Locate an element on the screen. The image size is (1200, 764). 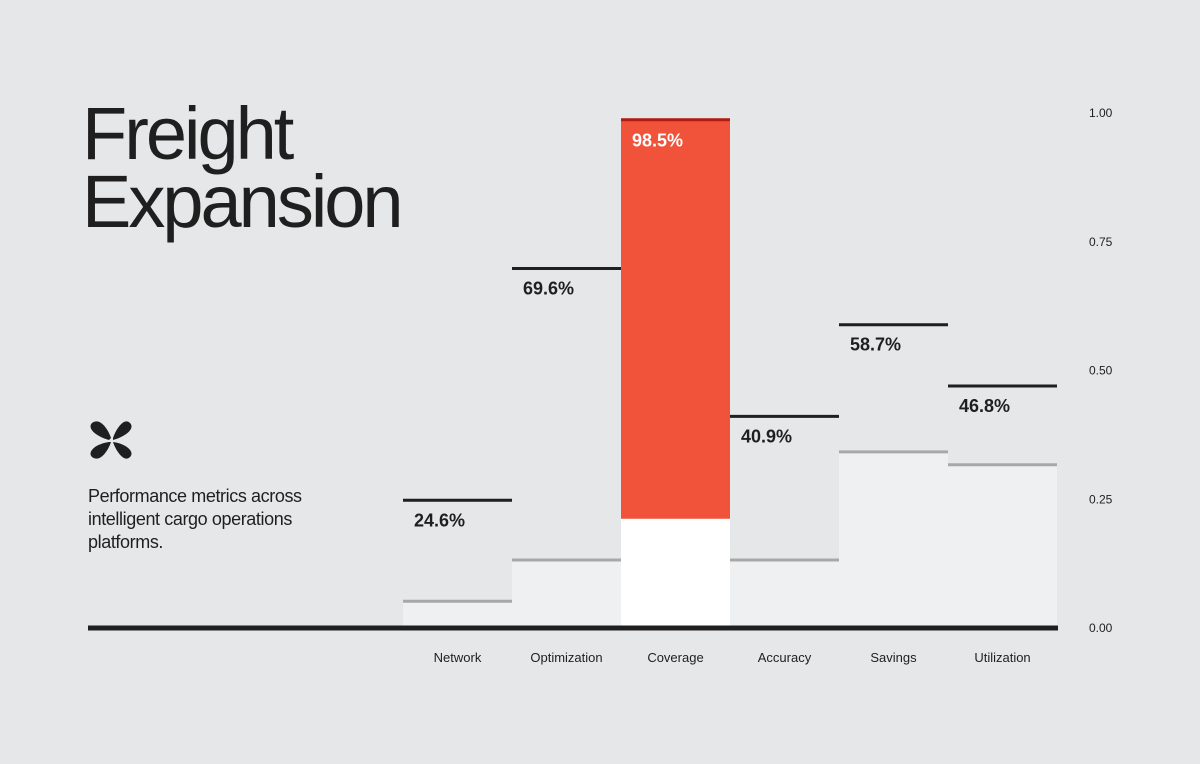
x-tick-label: Network is located at coordinates (458, 657).